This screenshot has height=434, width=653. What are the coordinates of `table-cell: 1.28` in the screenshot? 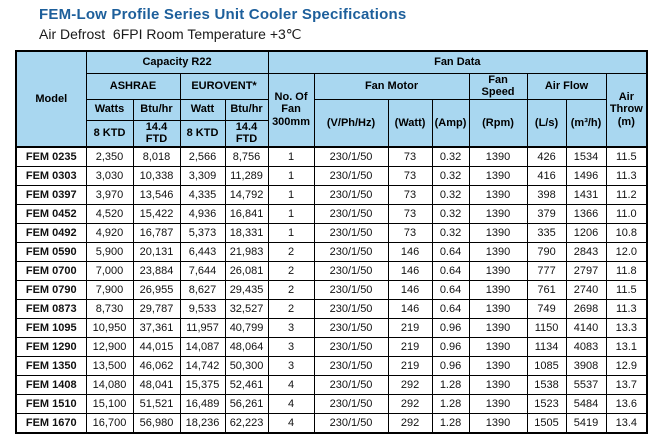 It's located at (450, 385).